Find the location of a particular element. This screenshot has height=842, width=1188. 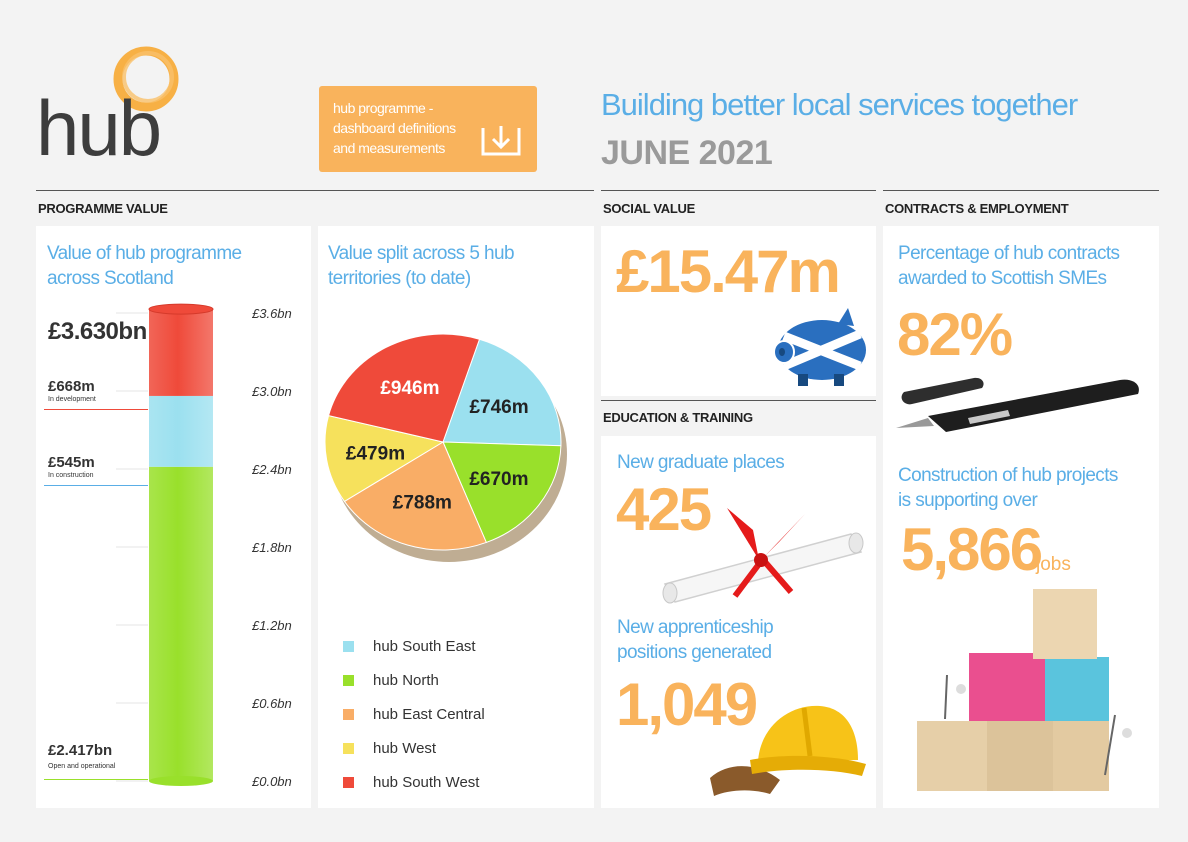

y-tick-label: £1.8bn is located at coordinates (271, 547).